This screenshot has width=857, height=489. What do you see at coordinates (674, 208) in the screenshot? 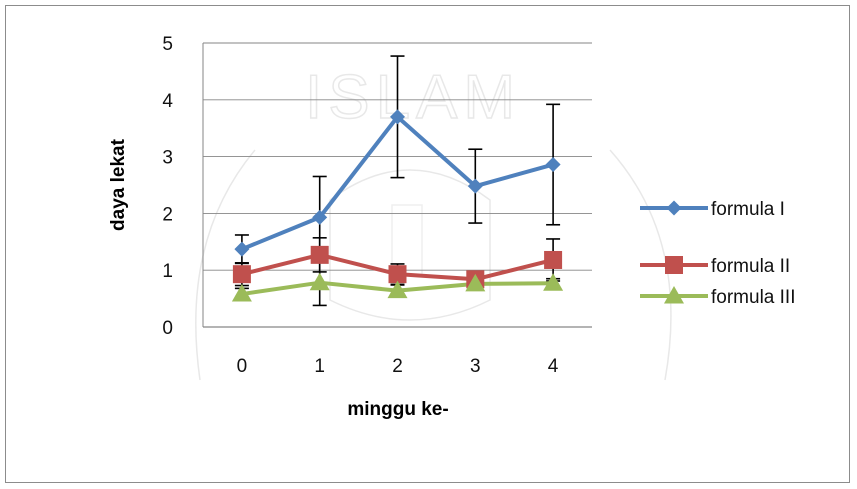
I see `legend-marker-diamond` at bounding box center [674, 208].